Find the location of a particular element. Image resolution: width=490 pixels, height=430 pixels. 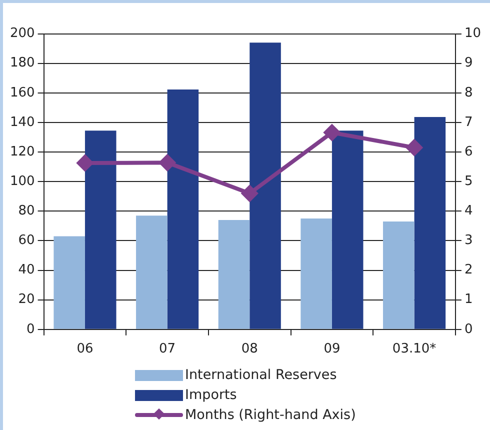

y-tick-label: 0 is located at coordinates (30, 329).